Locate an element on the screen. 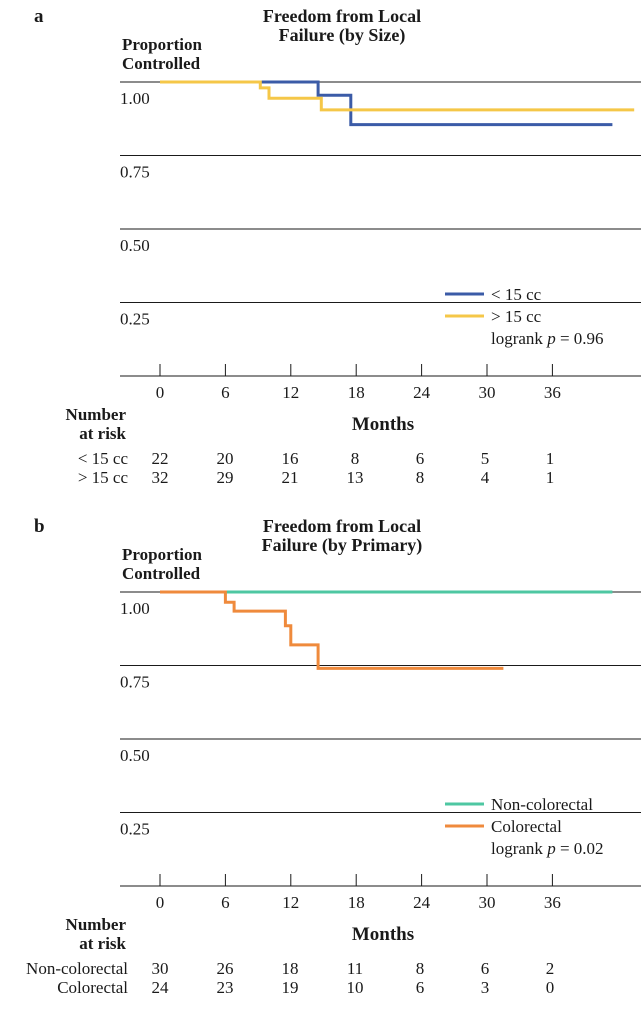 The image size is (641, 1025). logrank-annotation: logrank p = 0.96 is located at coordinates (547, 338).